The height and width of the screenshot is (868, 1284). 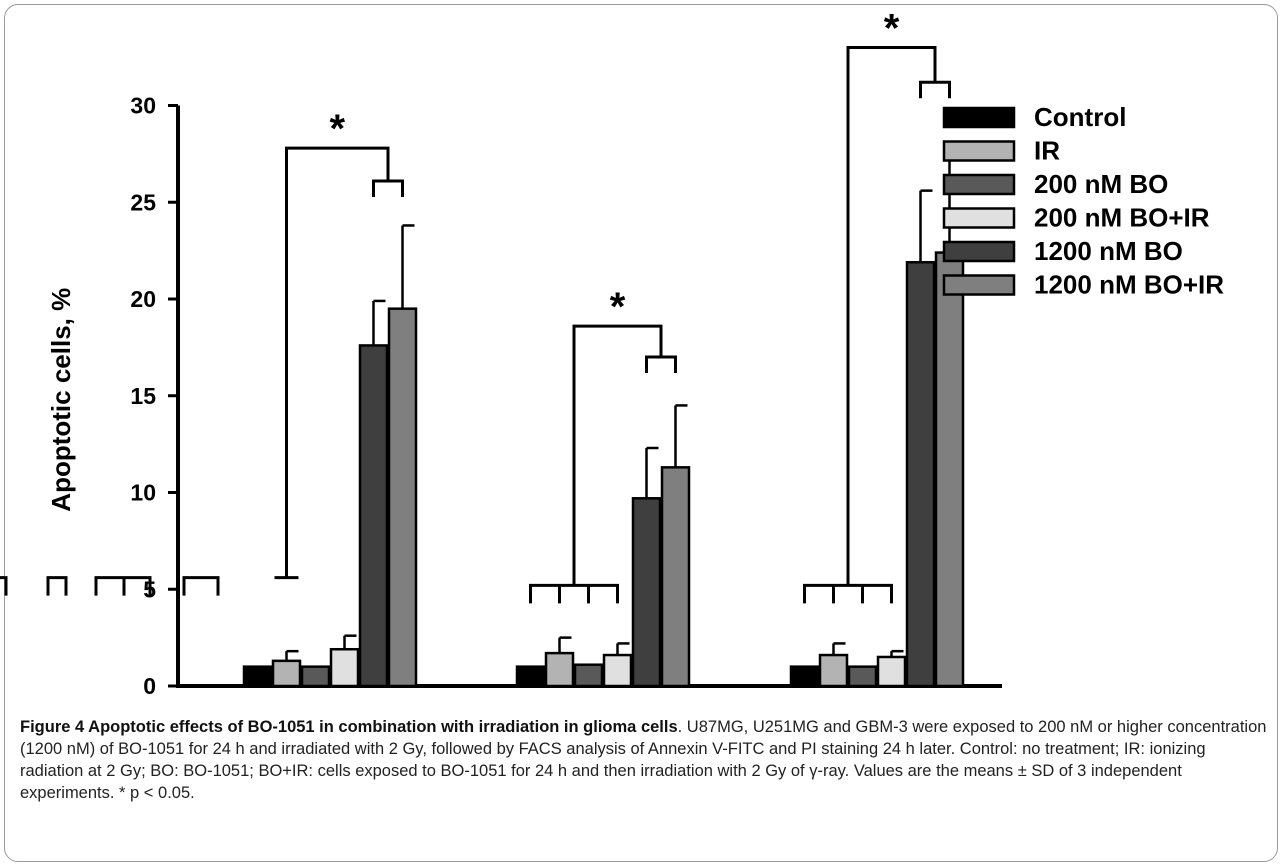 What do you see at coordinates (143, 299) in the screenshot?
I see `y-tick-label: 20` at bounding box center [143, 299].